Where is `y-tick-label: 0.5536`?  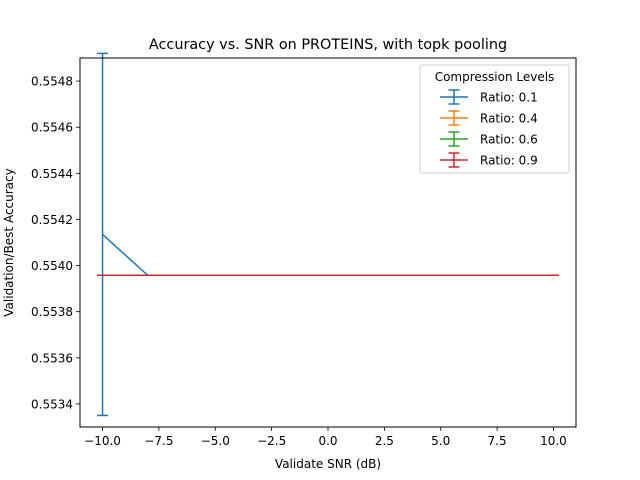
y-tick-label: 0.5536 is located at coordinates (52, 358).